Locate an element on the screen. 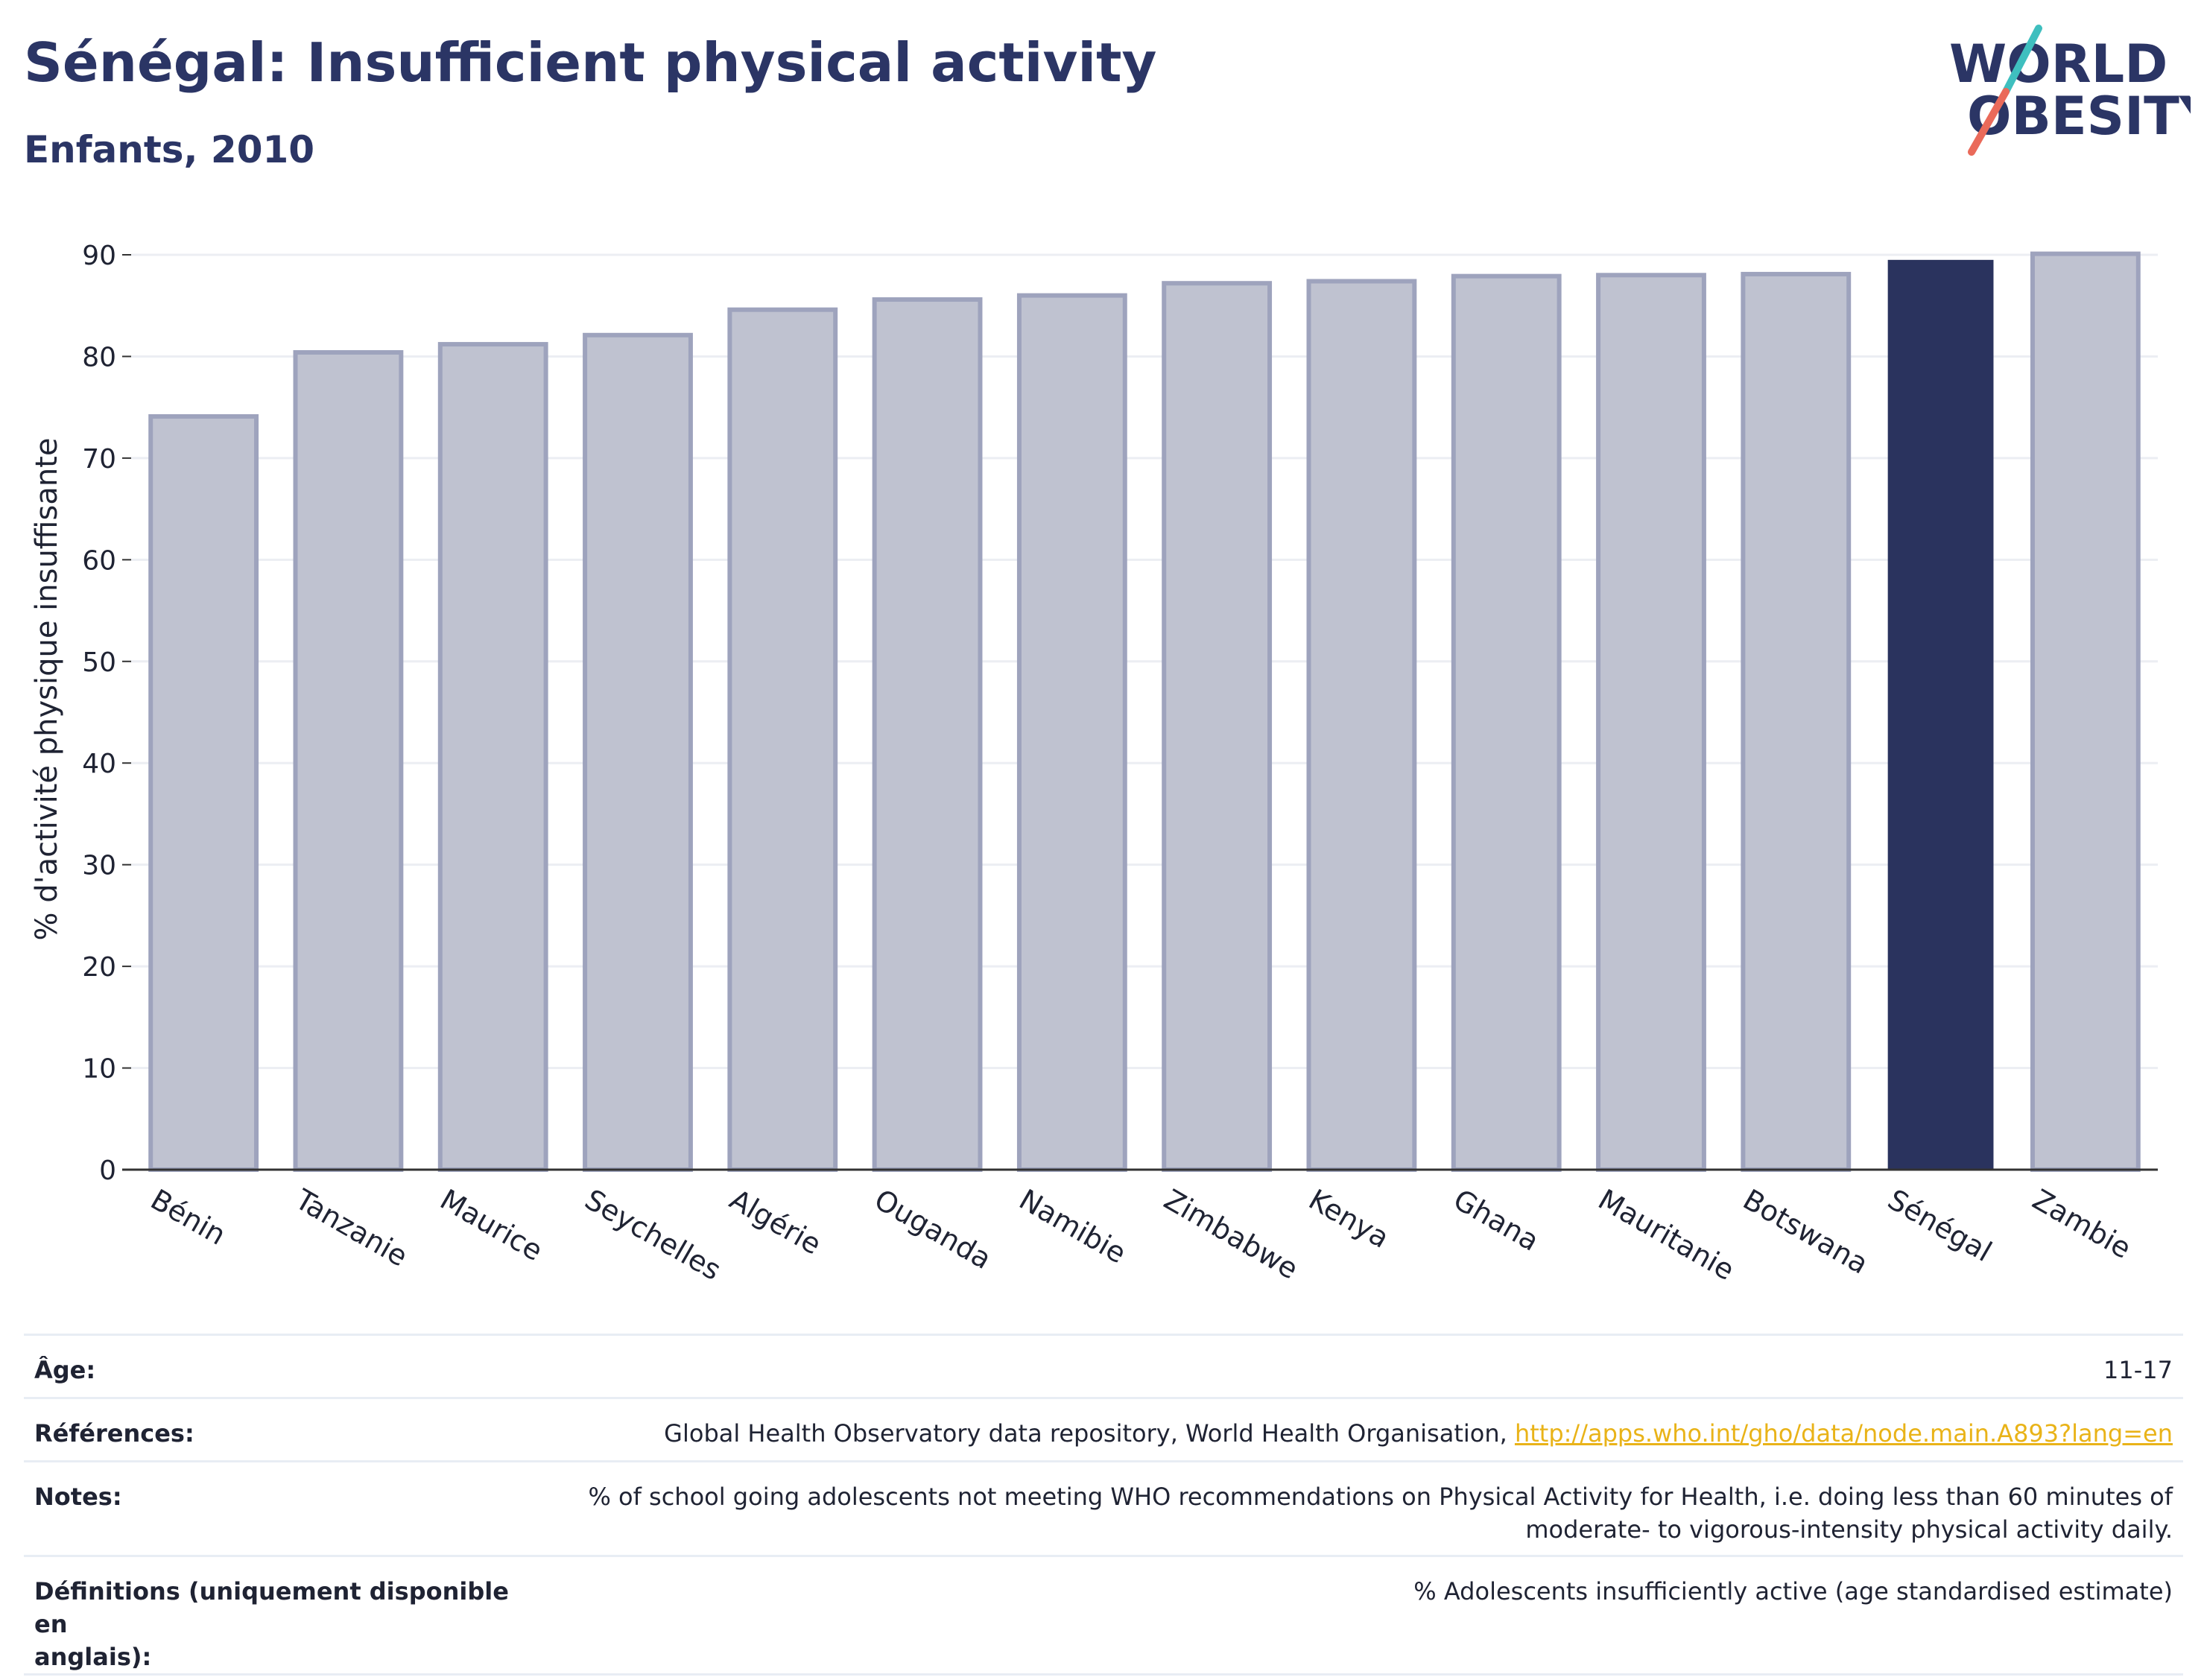  y-tick-label-0: 0 is located at coordinates (107, 1171).